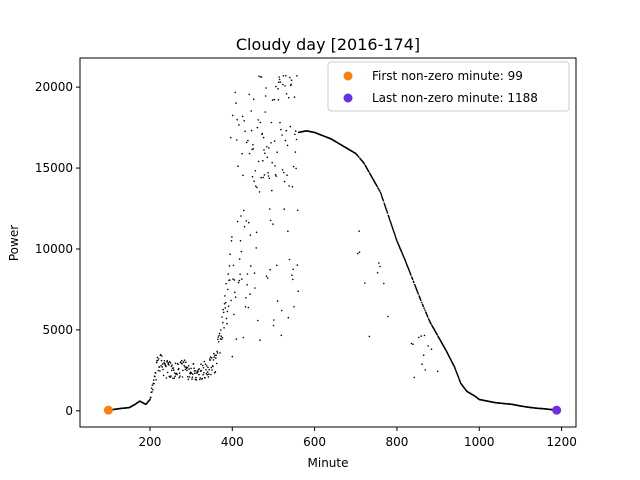 This screenshot has height=480, width=640. What do you see at coordinates (314, 442) in the screenshot?
I see `x-tick-label: 600` at bounding box center [314, 442].